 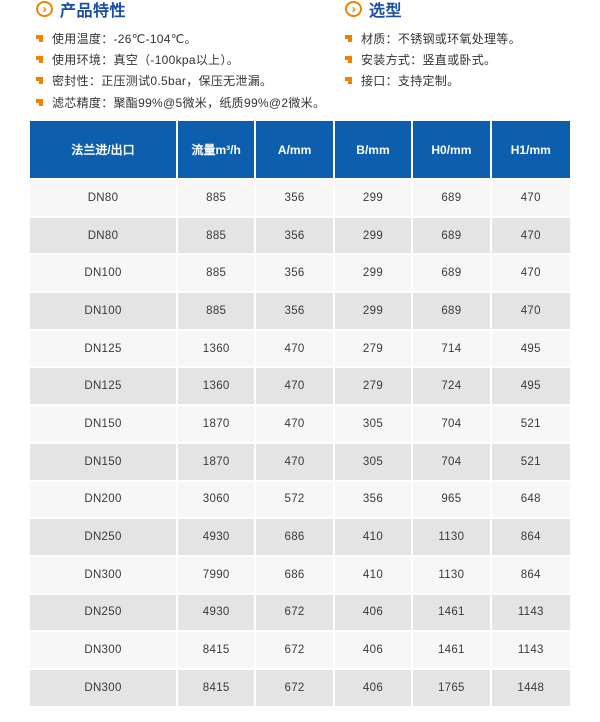 What do you see at coordinates (217, 462) in the screenshot?
I see `value-cell: 1870` at bounding box center [217, 462].